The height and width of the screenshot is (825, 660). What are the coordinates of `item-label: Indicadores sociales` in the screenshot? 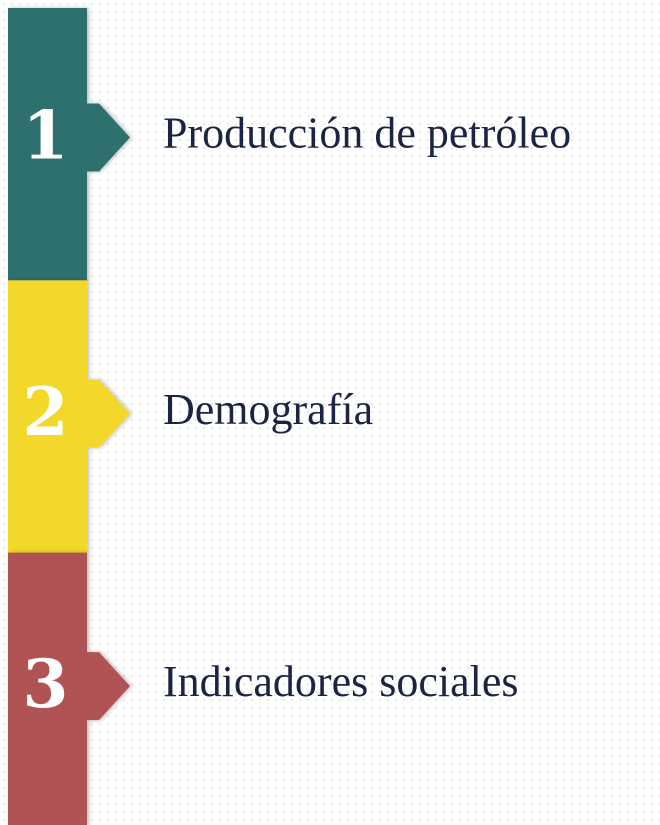 It's located at (341, 681).